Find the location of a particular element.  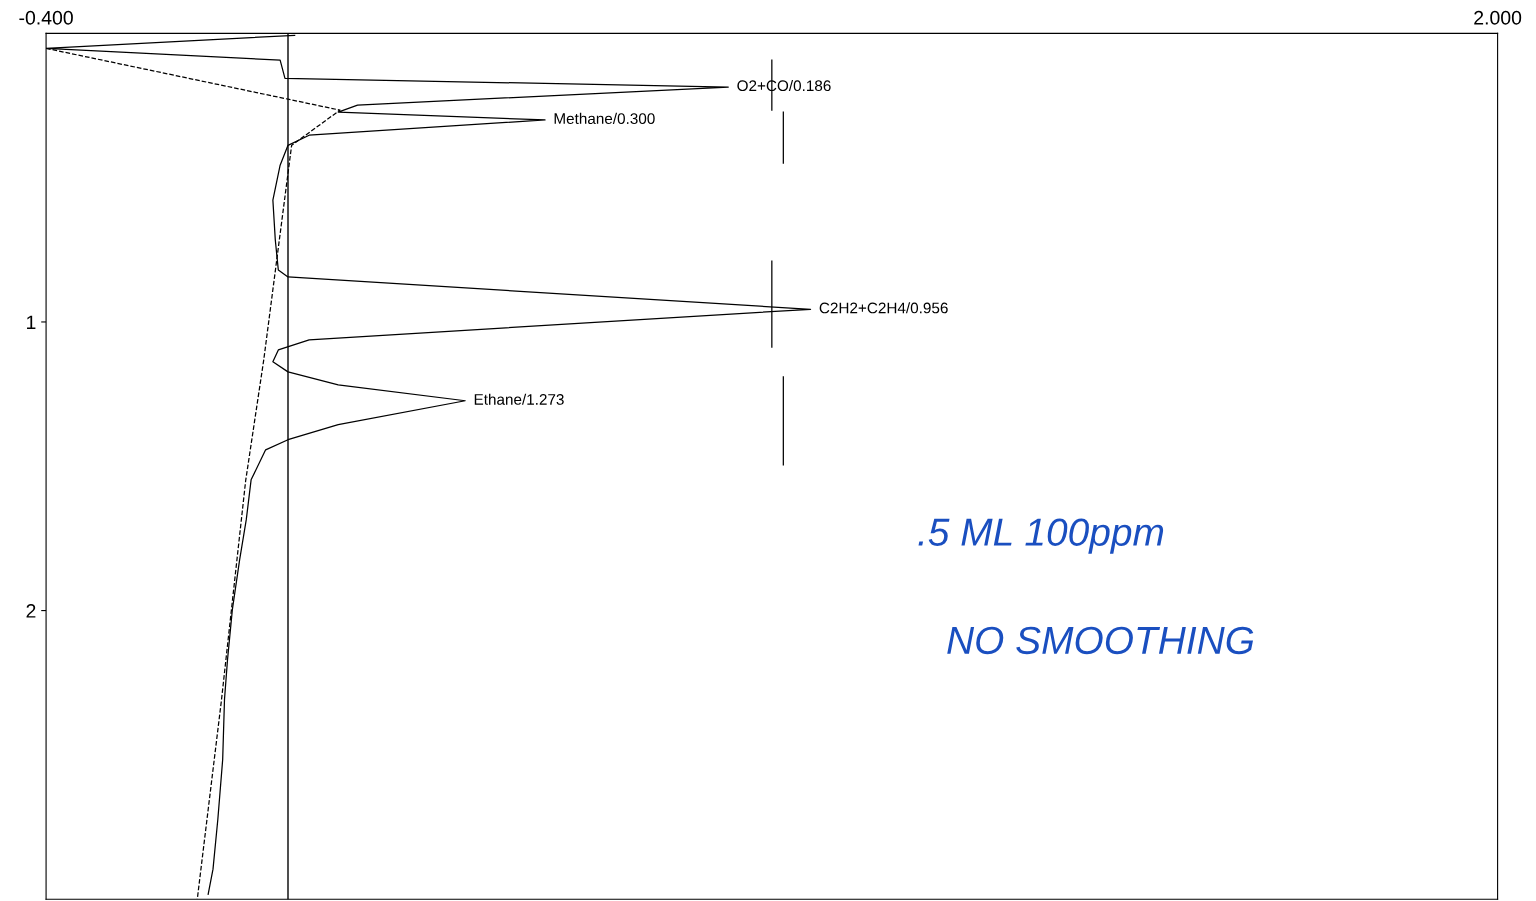

annotation: Methane/0.300 is located at coordinates (604, 118).